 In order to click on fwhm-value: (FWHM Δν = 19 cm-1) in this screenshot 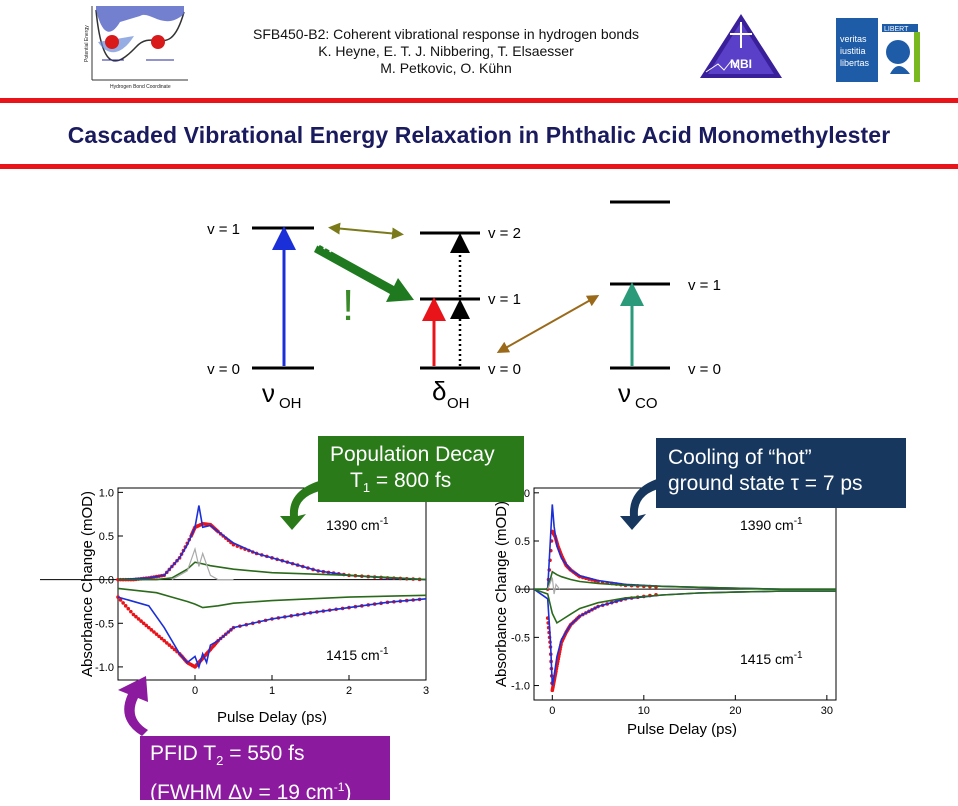, I will do `click(251, 792)`.